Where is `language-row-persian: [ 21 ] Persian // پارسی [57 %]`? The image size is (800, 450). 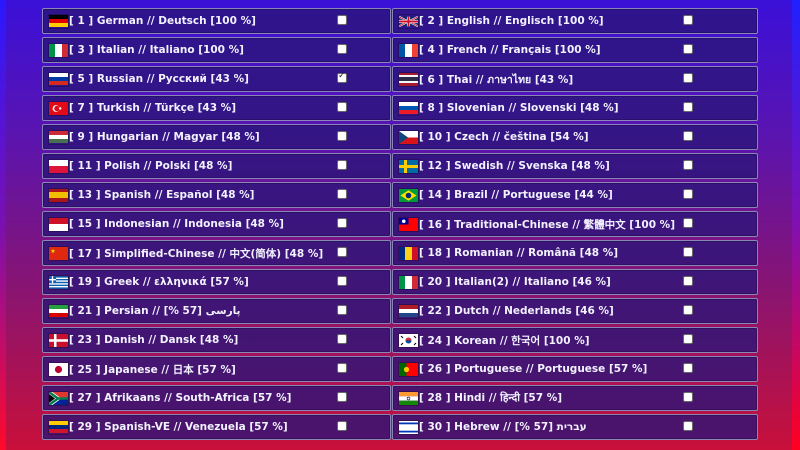 language-row-persian: [ 21 ] Persian // پارسی [57 %] is located at coordinates (216, 311).